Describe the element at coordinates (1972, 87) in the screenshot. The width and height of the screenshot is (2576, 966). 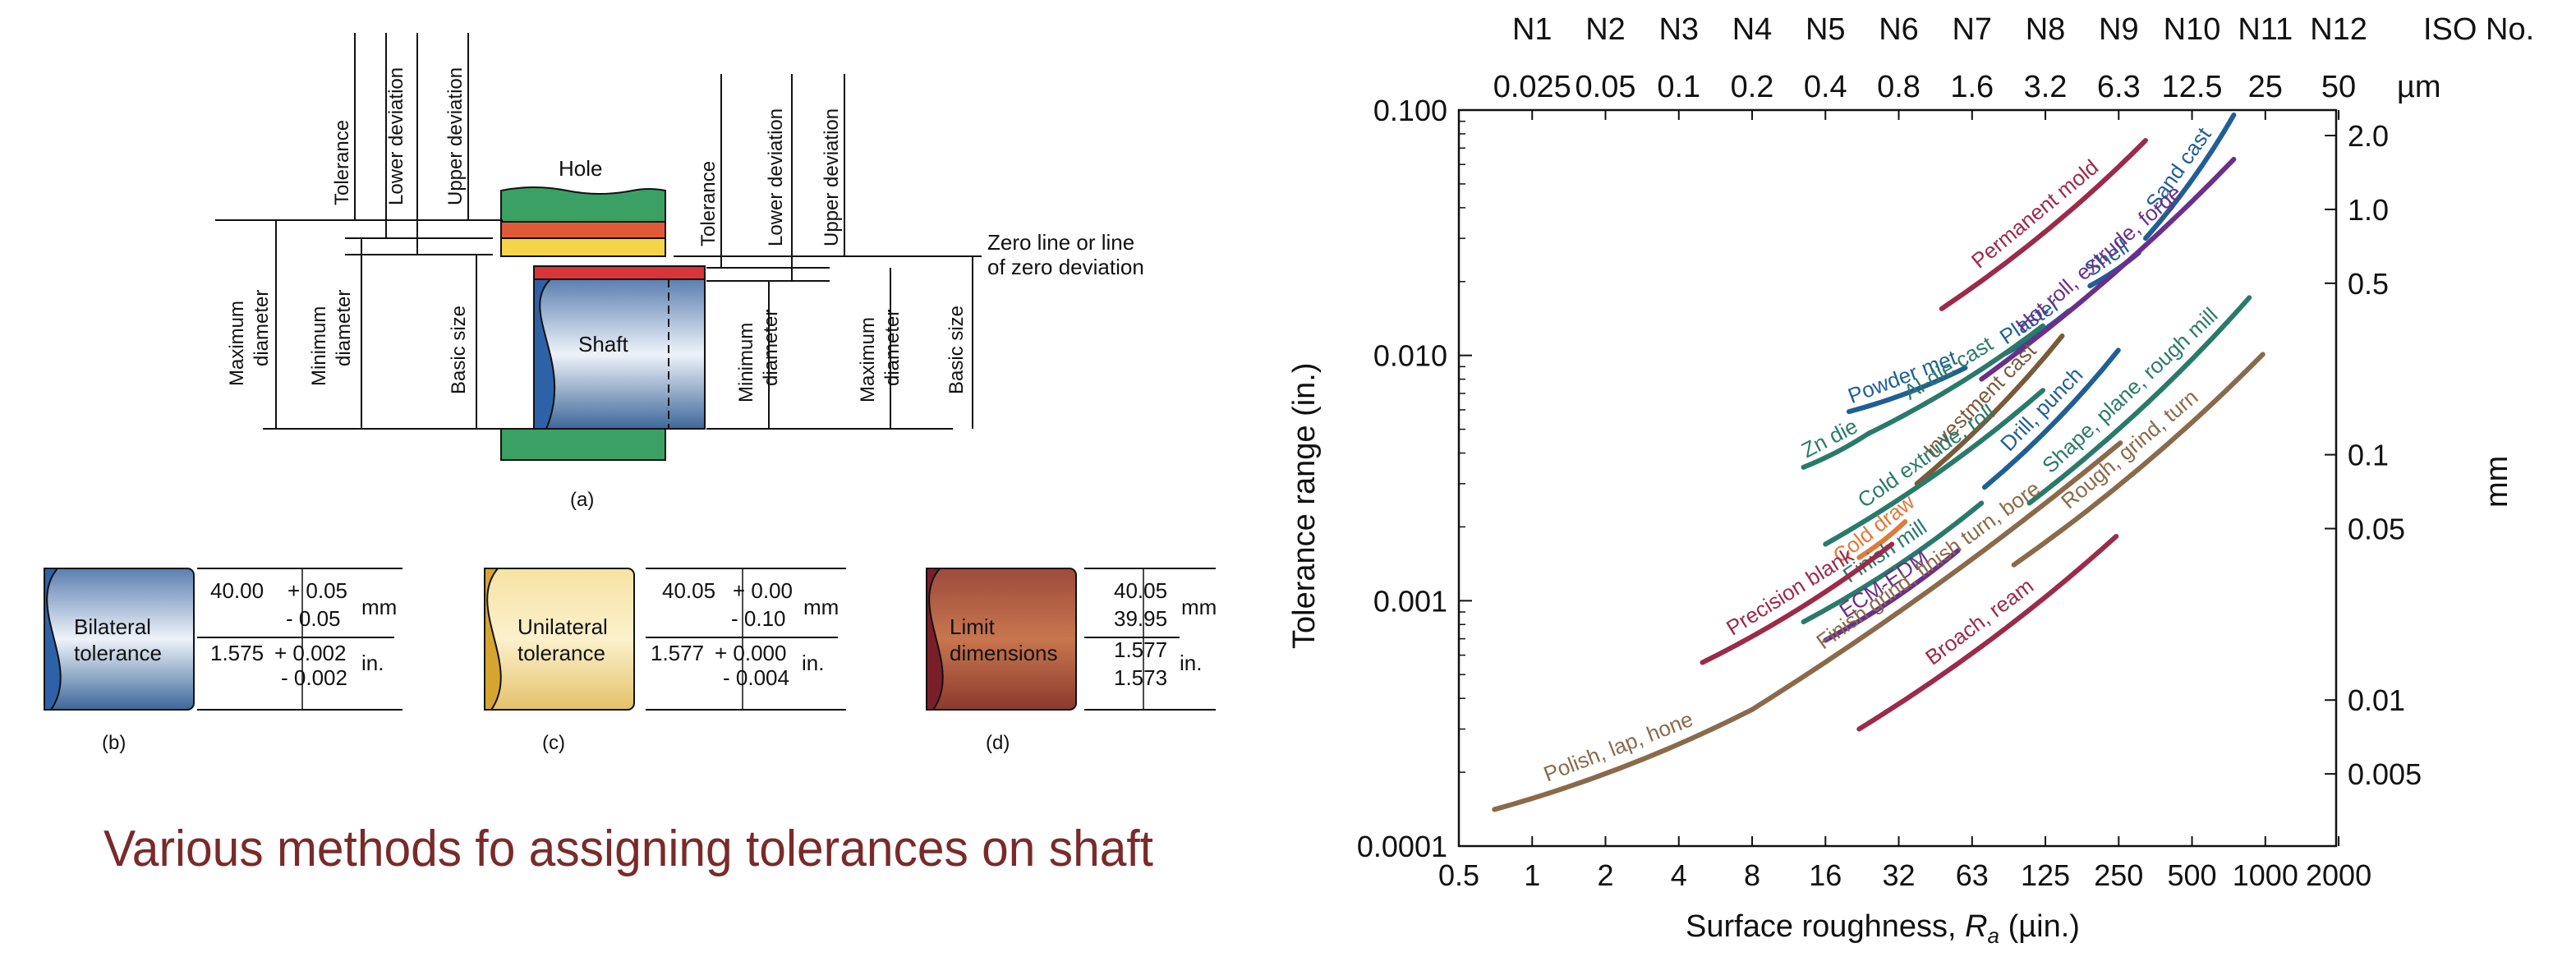
I see `um-label: 1.6` at that location.